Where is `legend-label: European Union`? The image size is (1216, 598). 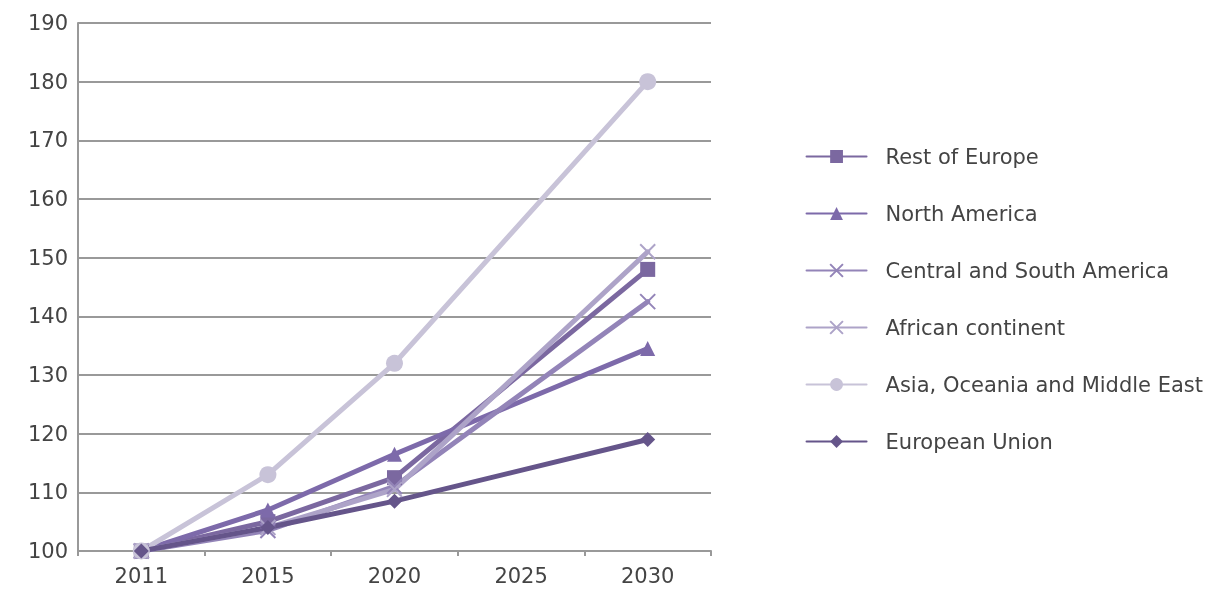
legend-label: European Union is located at coordinates (969, 441).